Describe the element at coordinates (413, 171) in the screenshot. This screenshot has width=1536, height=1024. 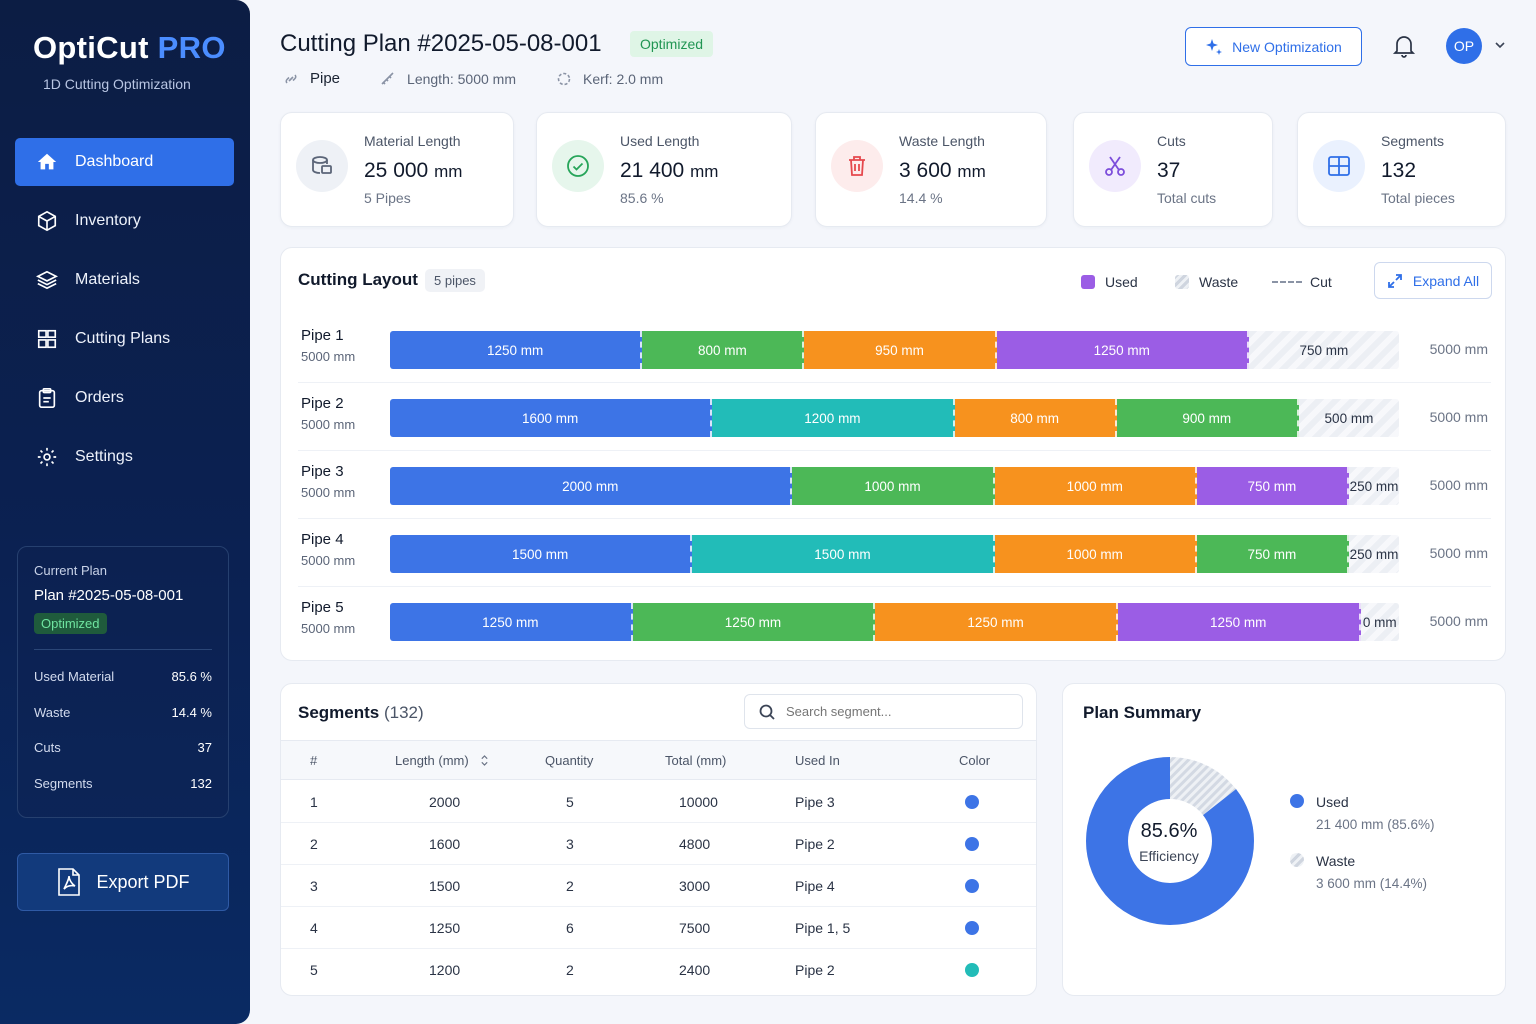
I see `stat-value: 25 000 mm` at that location.